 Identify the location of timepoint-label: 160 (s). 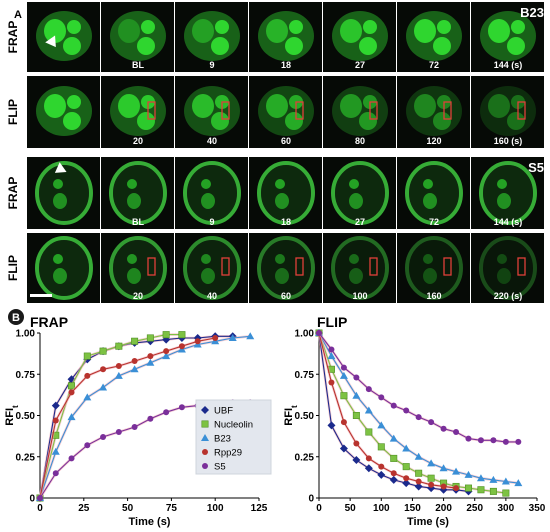
(508, 141).